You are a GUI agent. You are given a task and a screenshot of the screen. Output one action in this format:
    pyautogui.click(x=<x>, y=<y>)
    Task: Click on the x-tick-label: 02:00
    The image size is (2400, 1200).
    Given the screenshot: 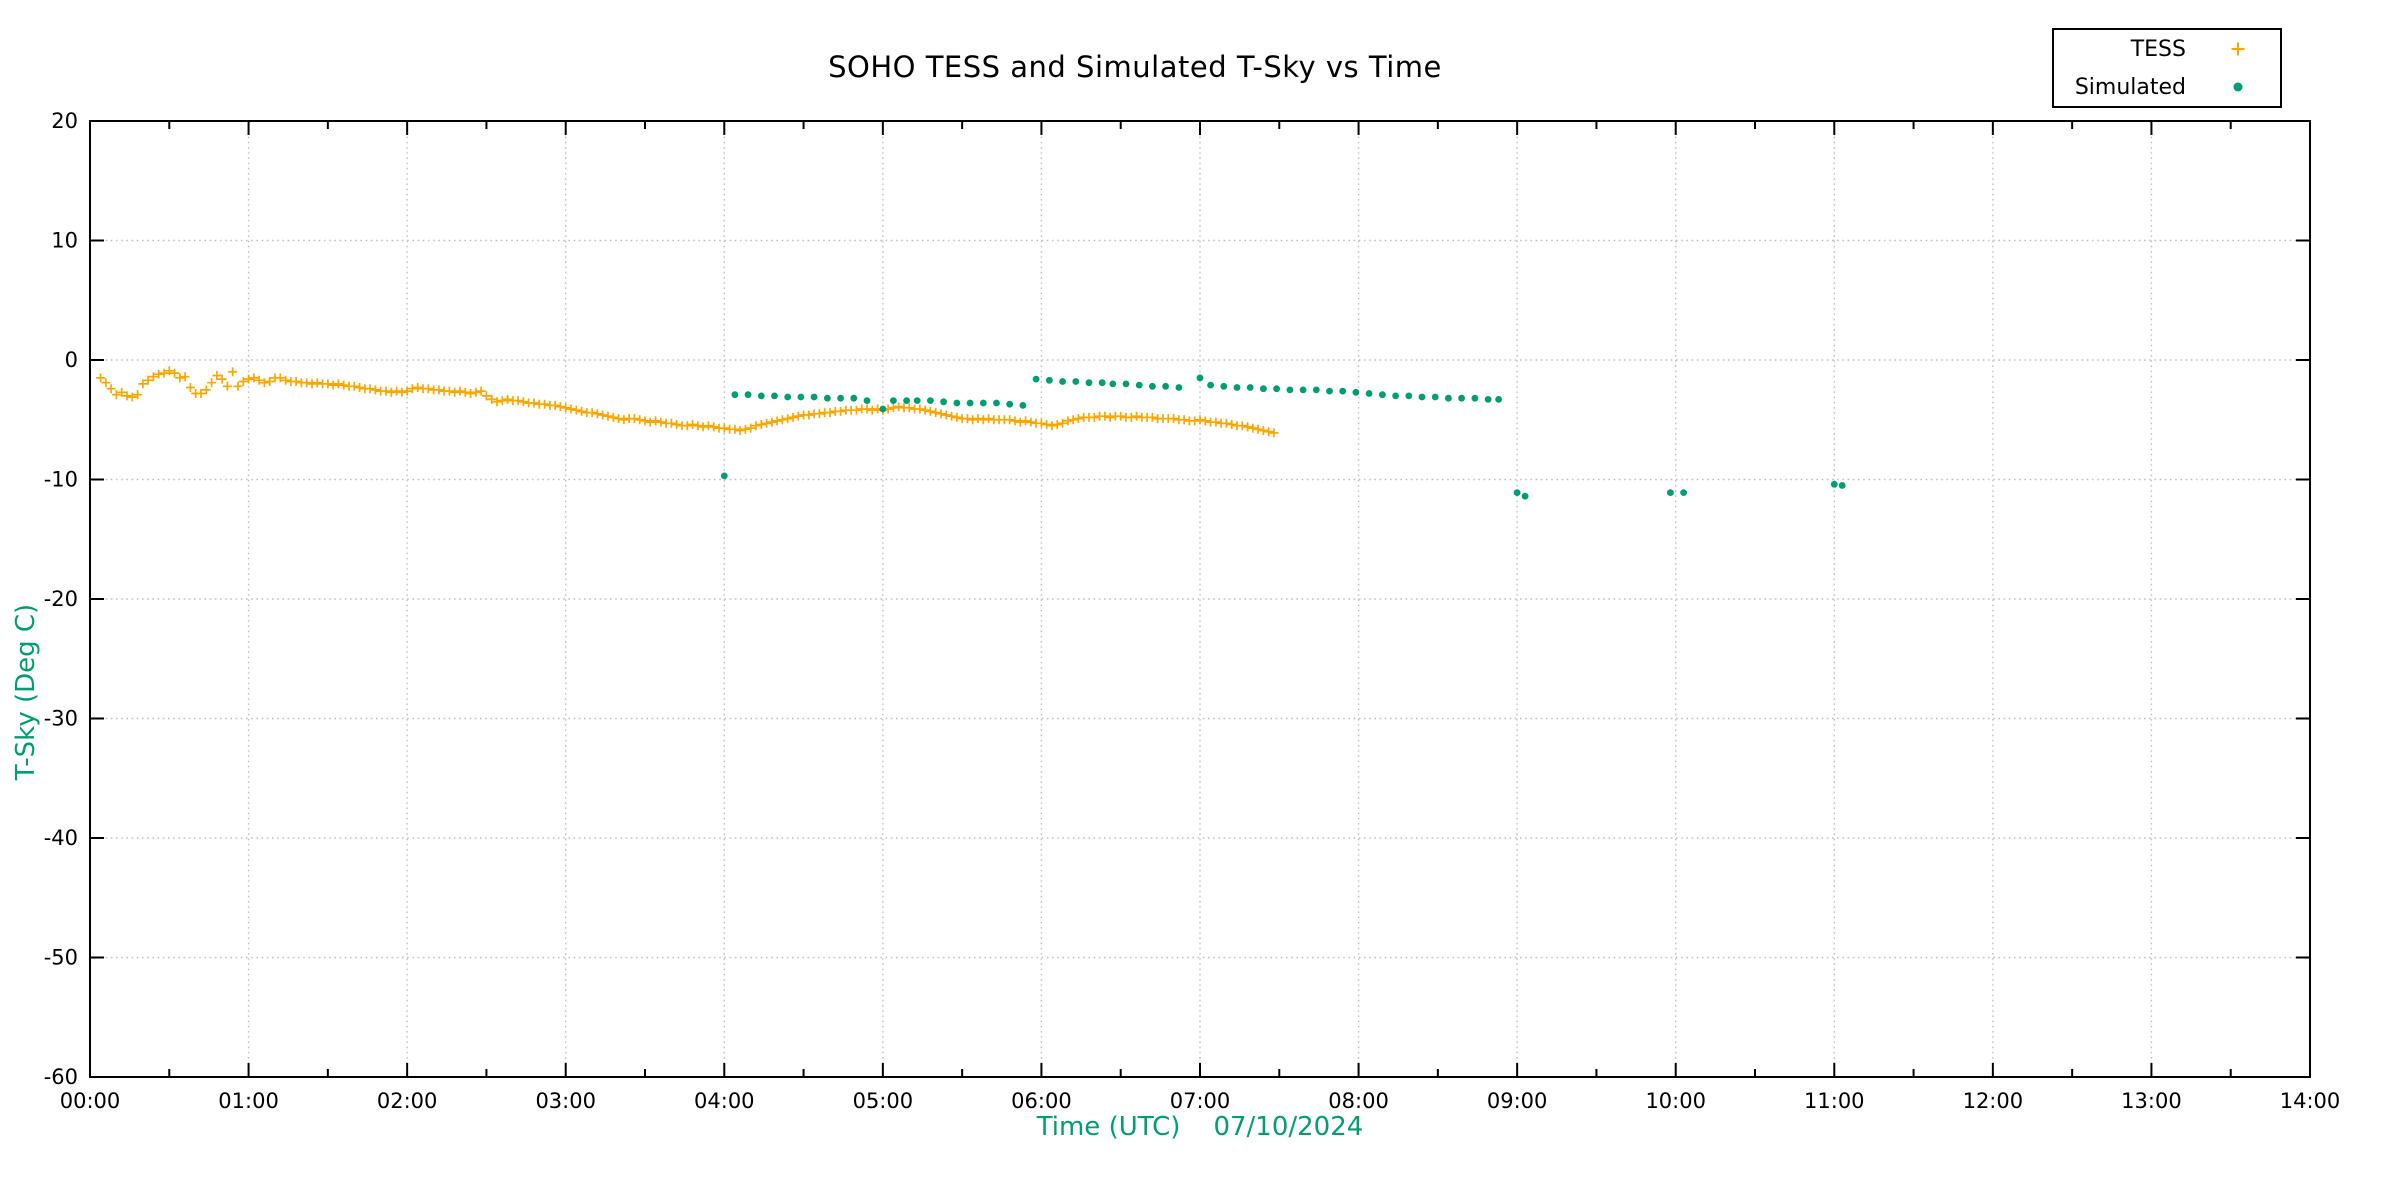 What is the action you would take?
    pyautogui.click(x=407, y=1101)
    